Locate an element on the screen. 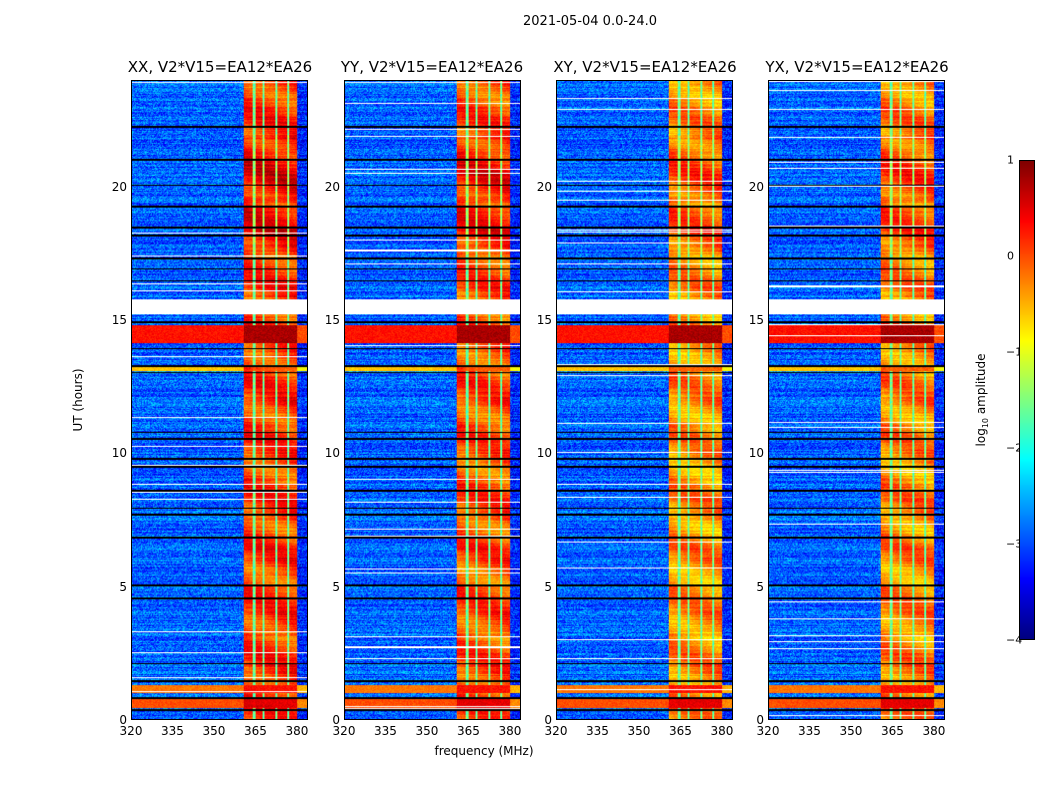 Image resolution: width=1050 pixels, height=800 pixels. y-axis-label: UT (hours) is located at coordinates (78, 400).